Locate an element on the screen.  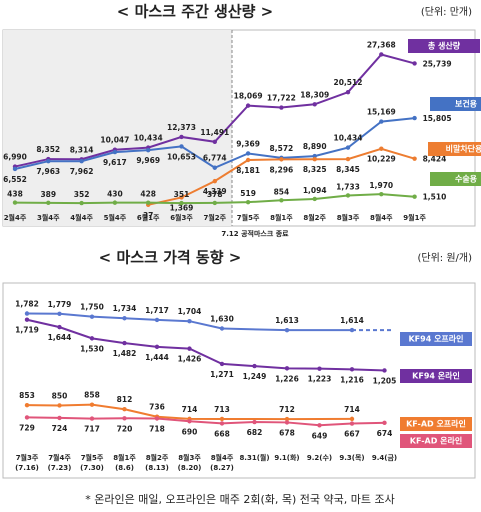
x-tick-label: 3월4주 is located at coordinates (48, 217).